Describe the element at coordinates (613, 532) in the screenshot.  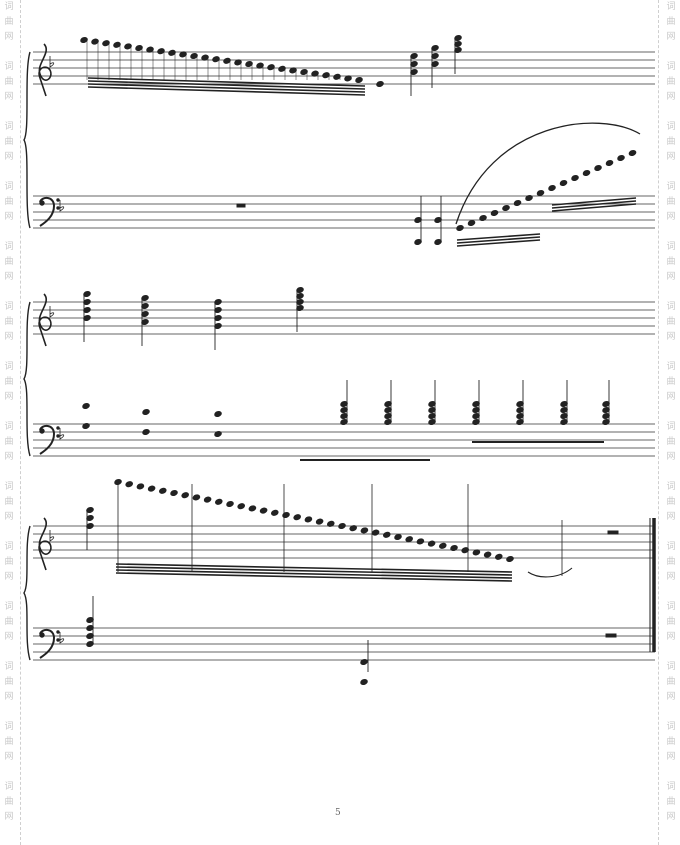
I see `whole-rest` at that location.